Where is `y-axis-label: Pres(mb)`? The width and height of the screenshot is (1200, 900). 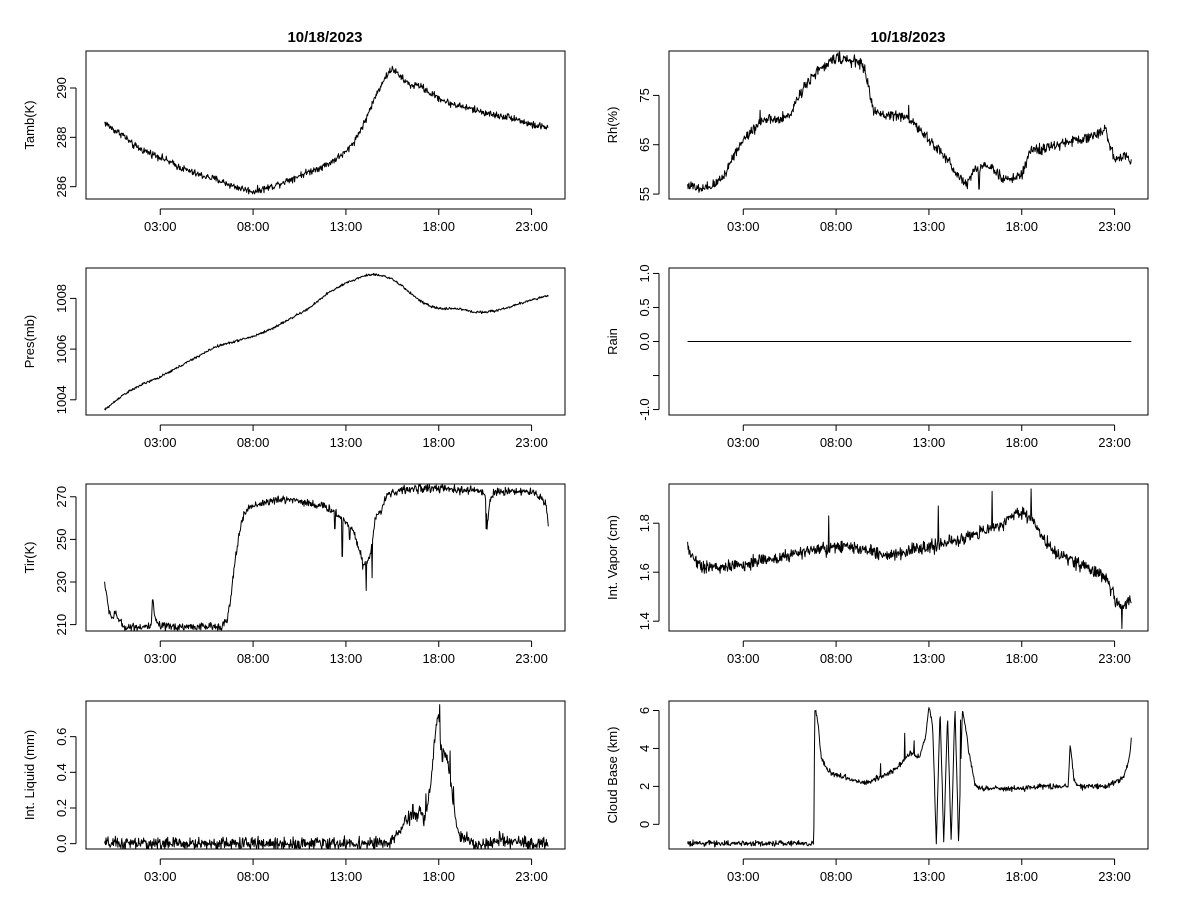
y-axis-label: Pres(mb) is located at coordinates (29, 341).